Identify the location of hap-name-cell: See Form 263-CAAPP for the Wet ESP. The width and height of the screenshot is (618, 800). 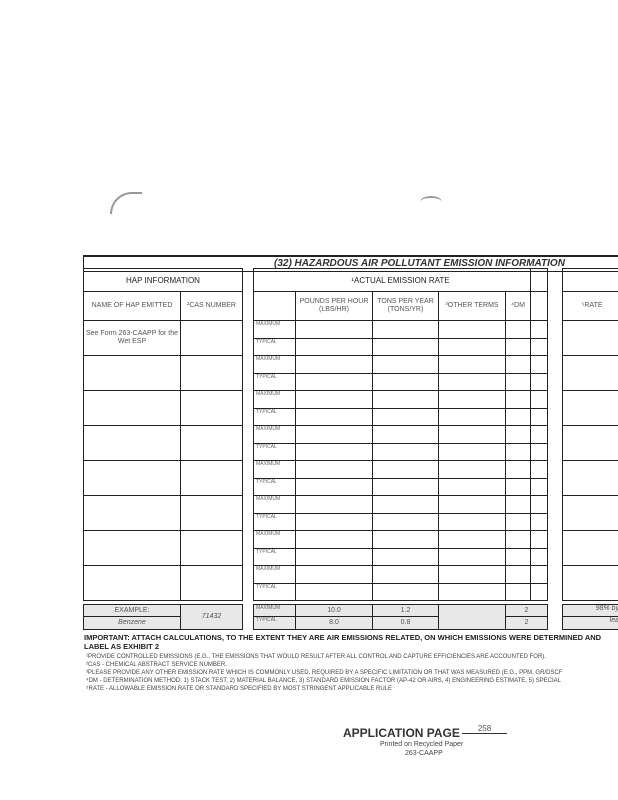
(132, 338).